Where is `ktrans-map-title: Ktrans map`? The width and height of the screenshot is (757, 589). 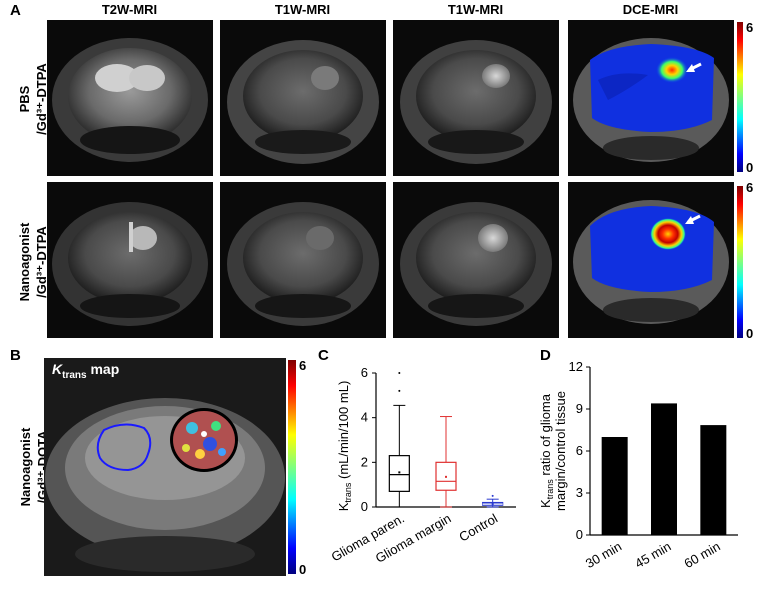
ktrans-map-title: Ktrans map is located at coordinates (85, 371).